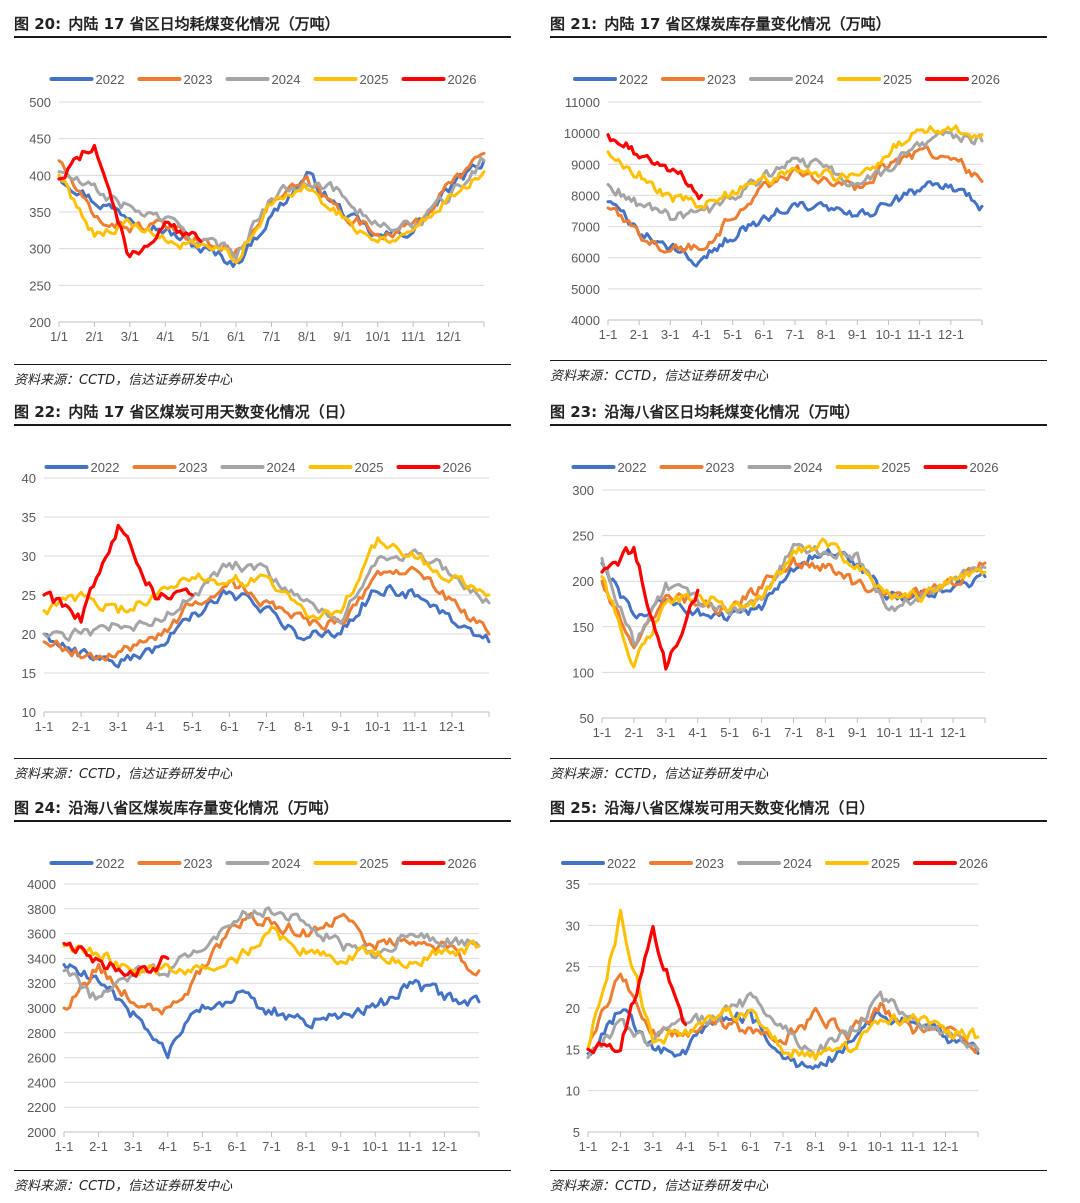  I want to click on y-tick-label: 3400, so click(41, 958).